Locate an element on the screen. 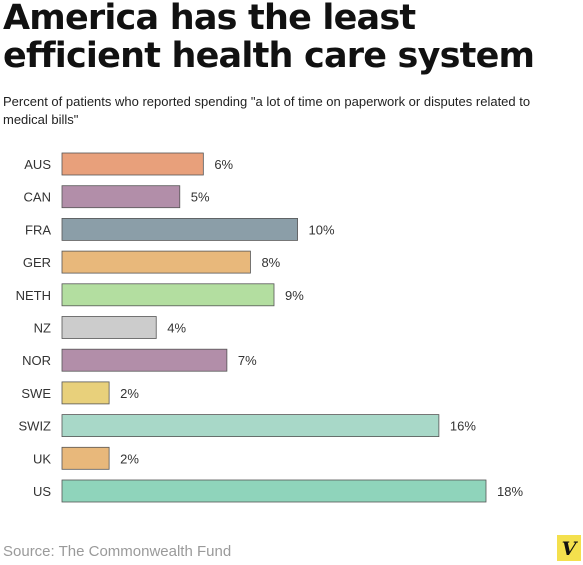  value-label: 8% is located at coordinates (270, 262).